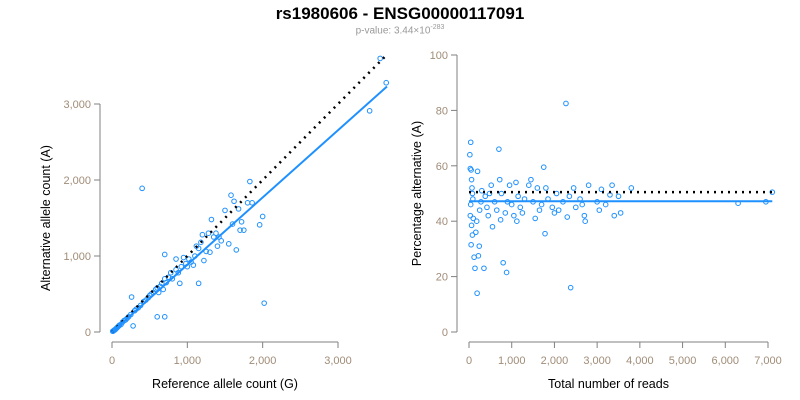 The height and width of the screenshot is (400, 800). What do you see at coordinates (77, 257) in the screenshot?
I see `y-tick-label: 1,000` at bounding box center [77, 257].